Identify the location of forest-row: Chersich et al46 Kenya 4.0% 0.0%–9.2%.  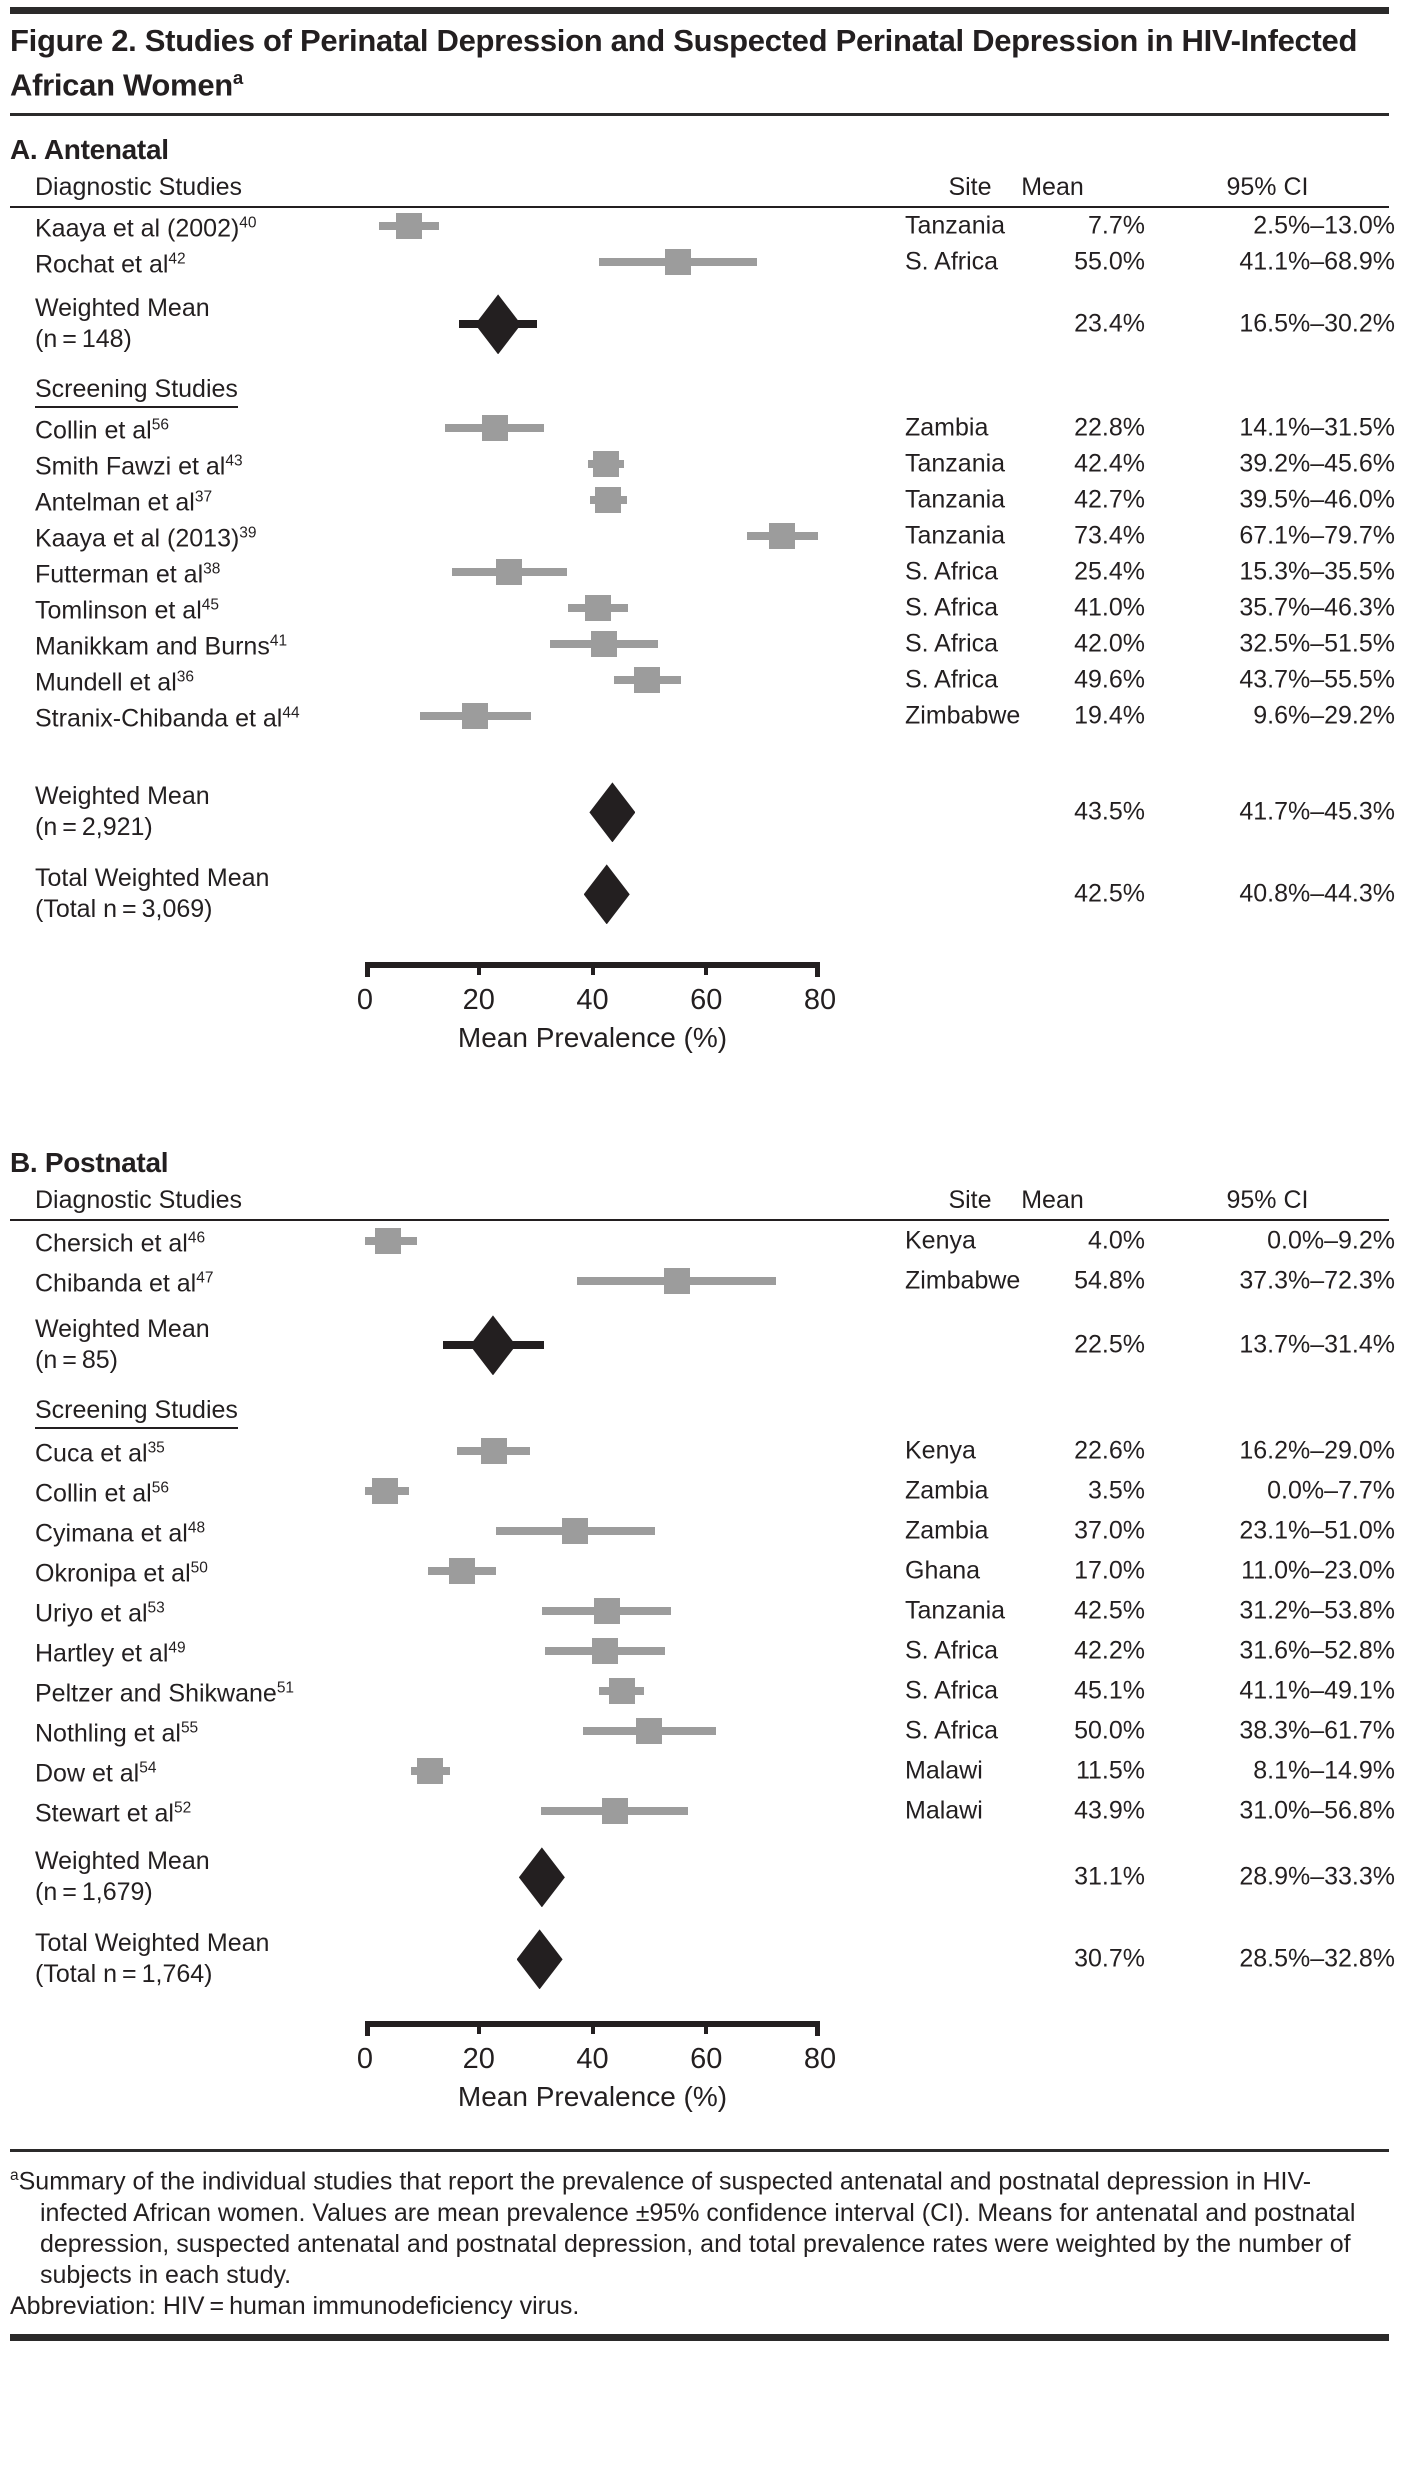
(702, 1241).